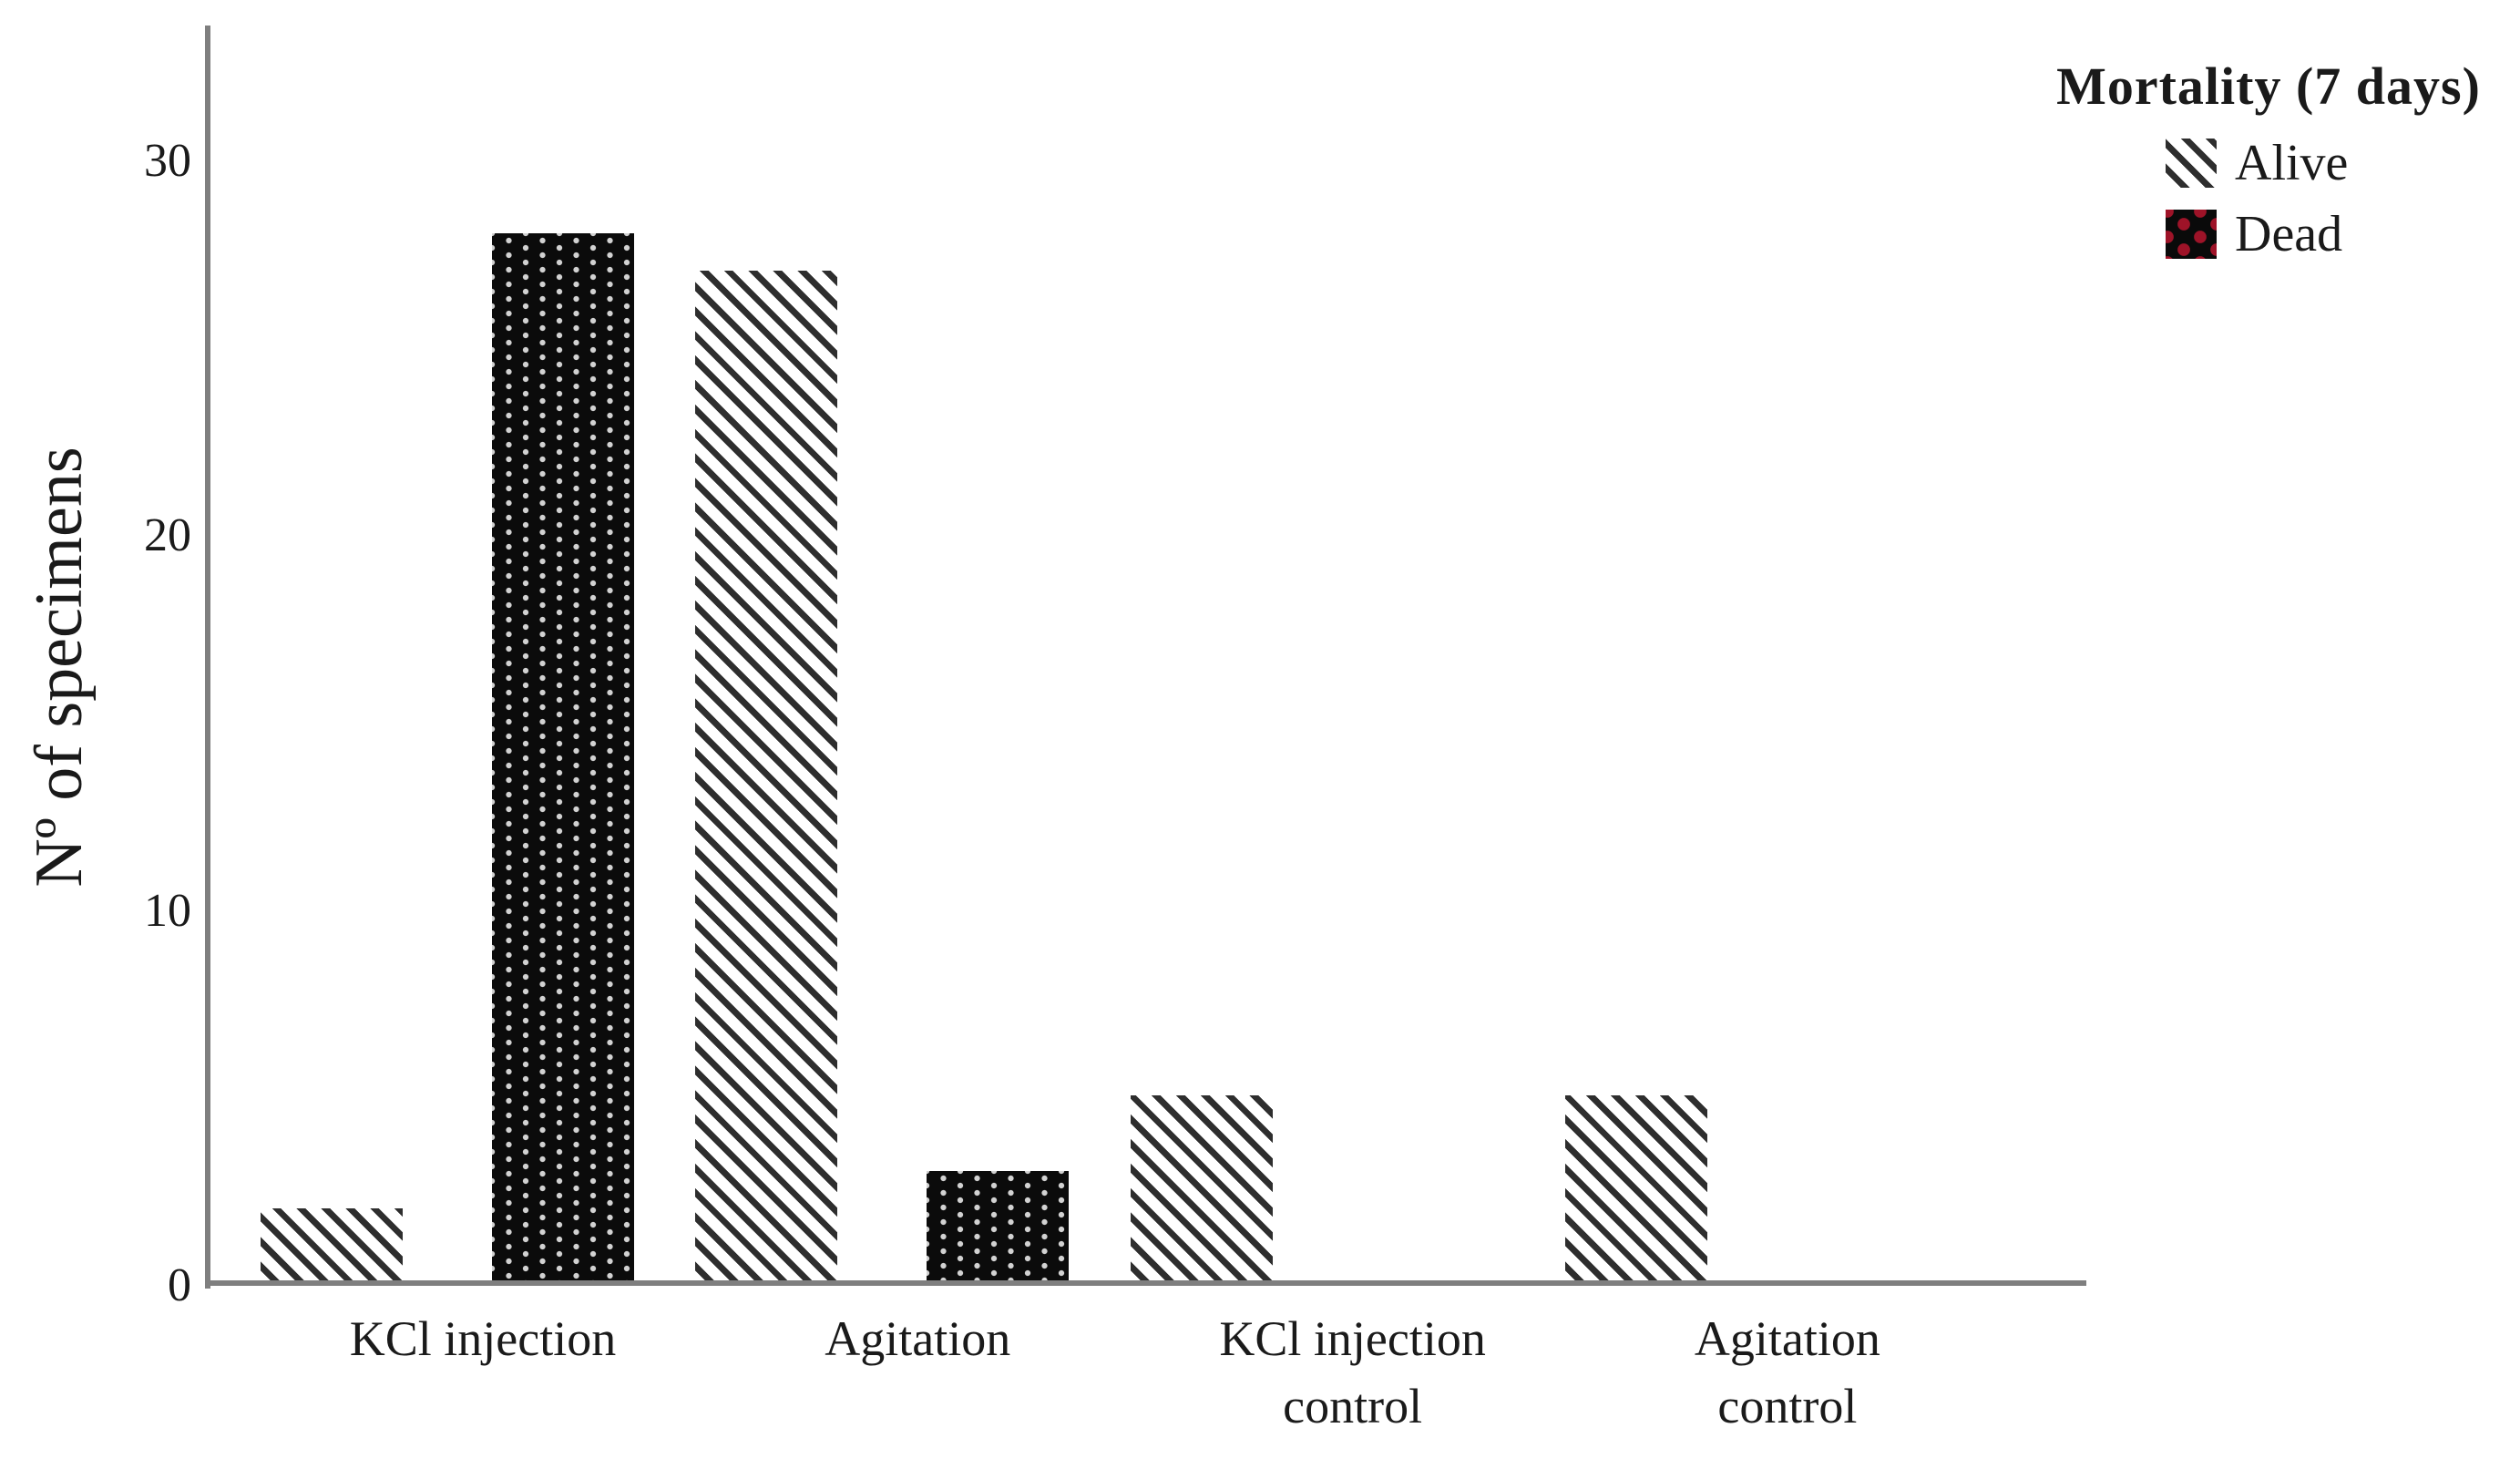  What do you see at coordinates (180, 1285) in the screenshot?
I see `y-tick-label-0: 0` at bounding box center [180, 1285].